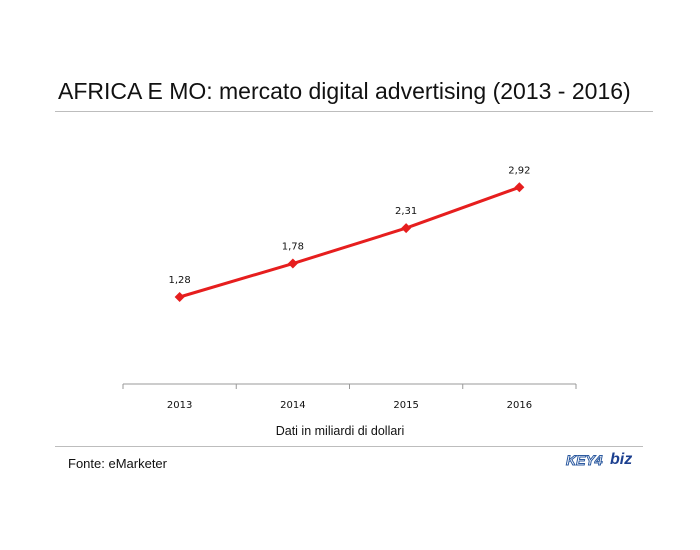 The width and height of the screenshot is (700, 550). I want to click on series-markers, so click(349, 242).